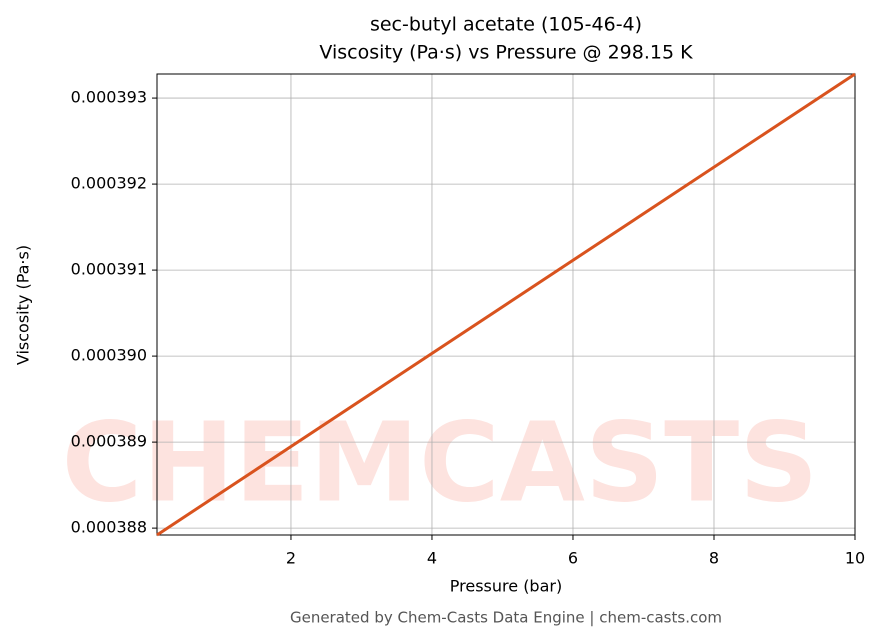  What do you see at coordinates (109, 527) in the screenshot?
I see `y-tick-label: 0.000388` at bounding box center [109, 527].